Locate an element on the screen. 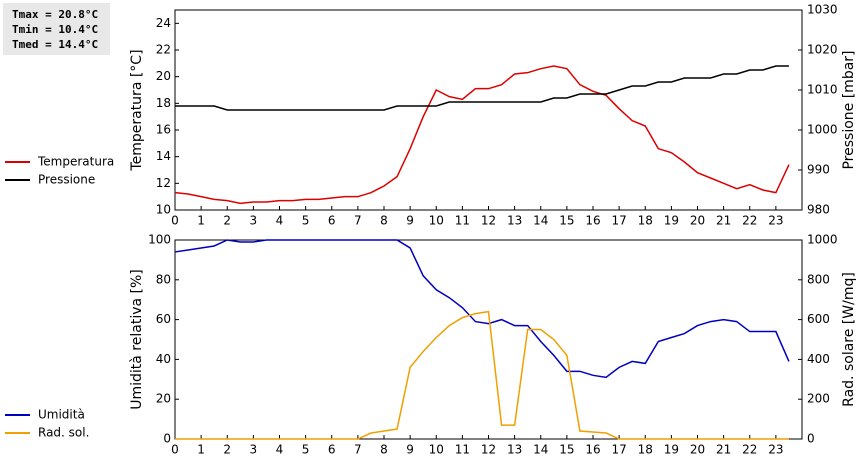 This screenshot has width=860, height=460. y-tick-label: 22 is located at coordinates (163, 50).